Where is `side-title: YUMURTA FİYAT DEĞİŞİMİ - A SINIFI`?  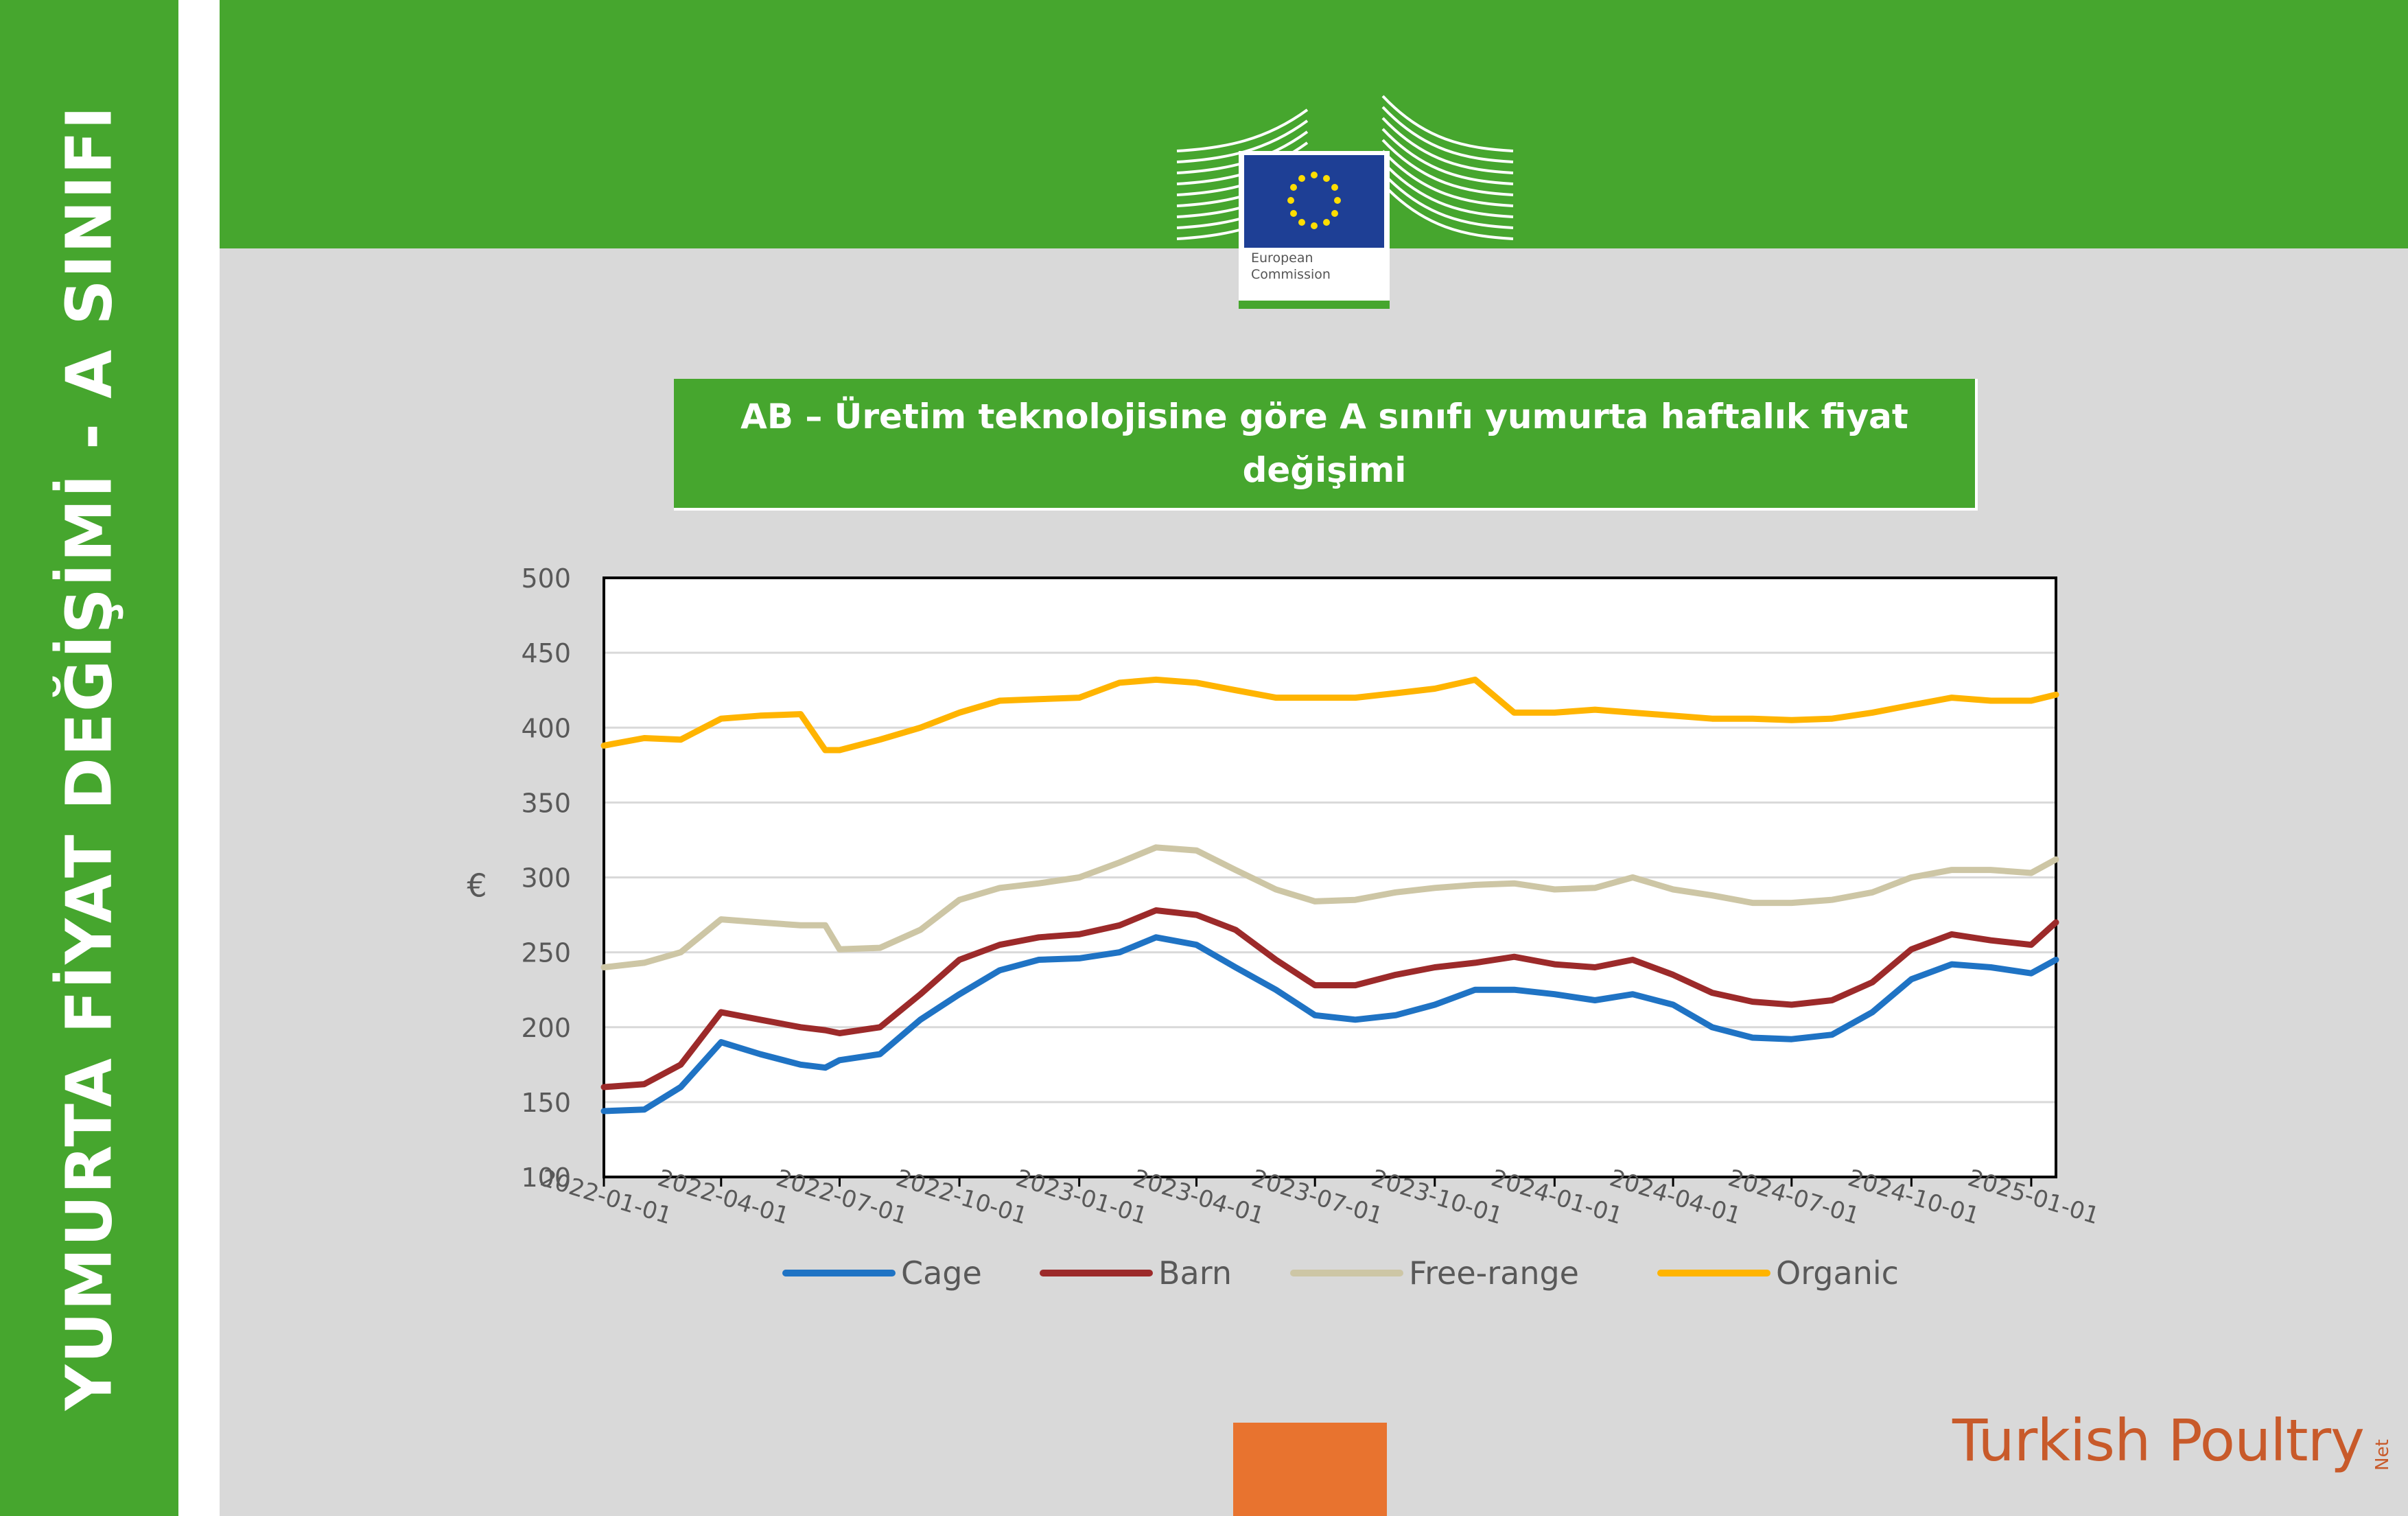 side-title: YUMURTA FİYAT DEĞİŞİMİ - A SINIFI is located at coordinates (89, 757).